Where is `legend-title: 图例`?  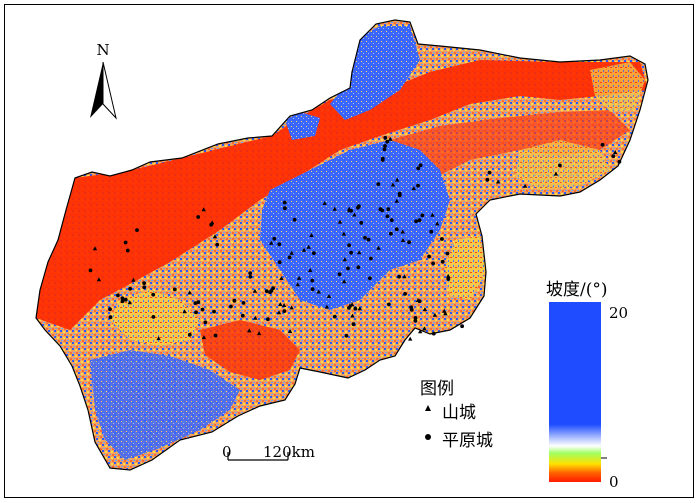 legend-title: 图例 is located at coordinates (437, 389).